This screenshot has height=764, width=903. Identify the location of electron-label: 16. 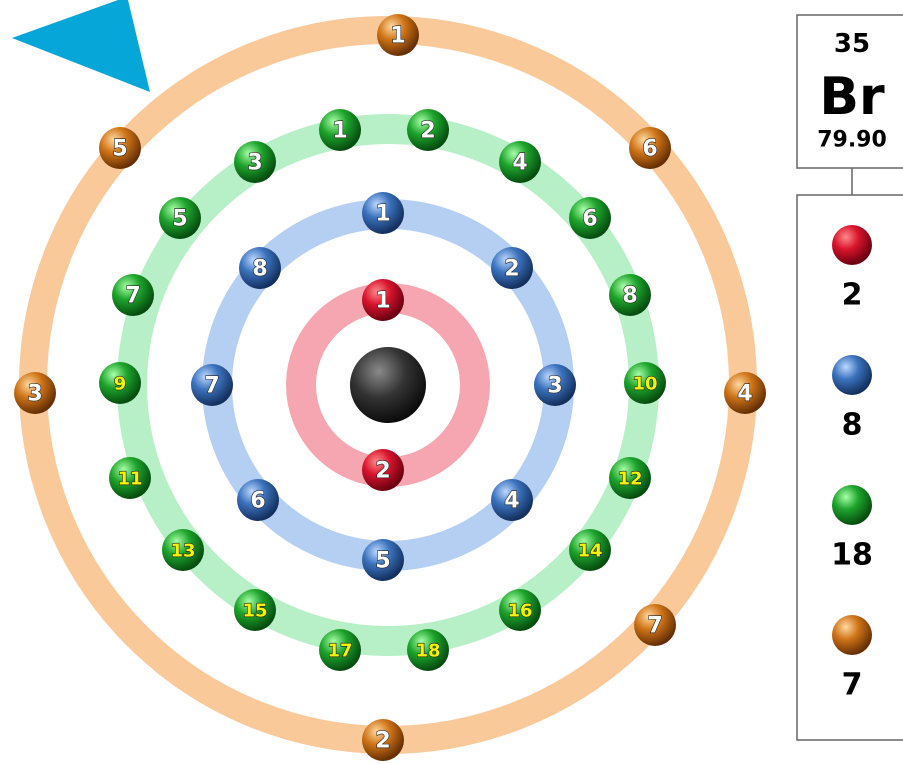
(519, 611).